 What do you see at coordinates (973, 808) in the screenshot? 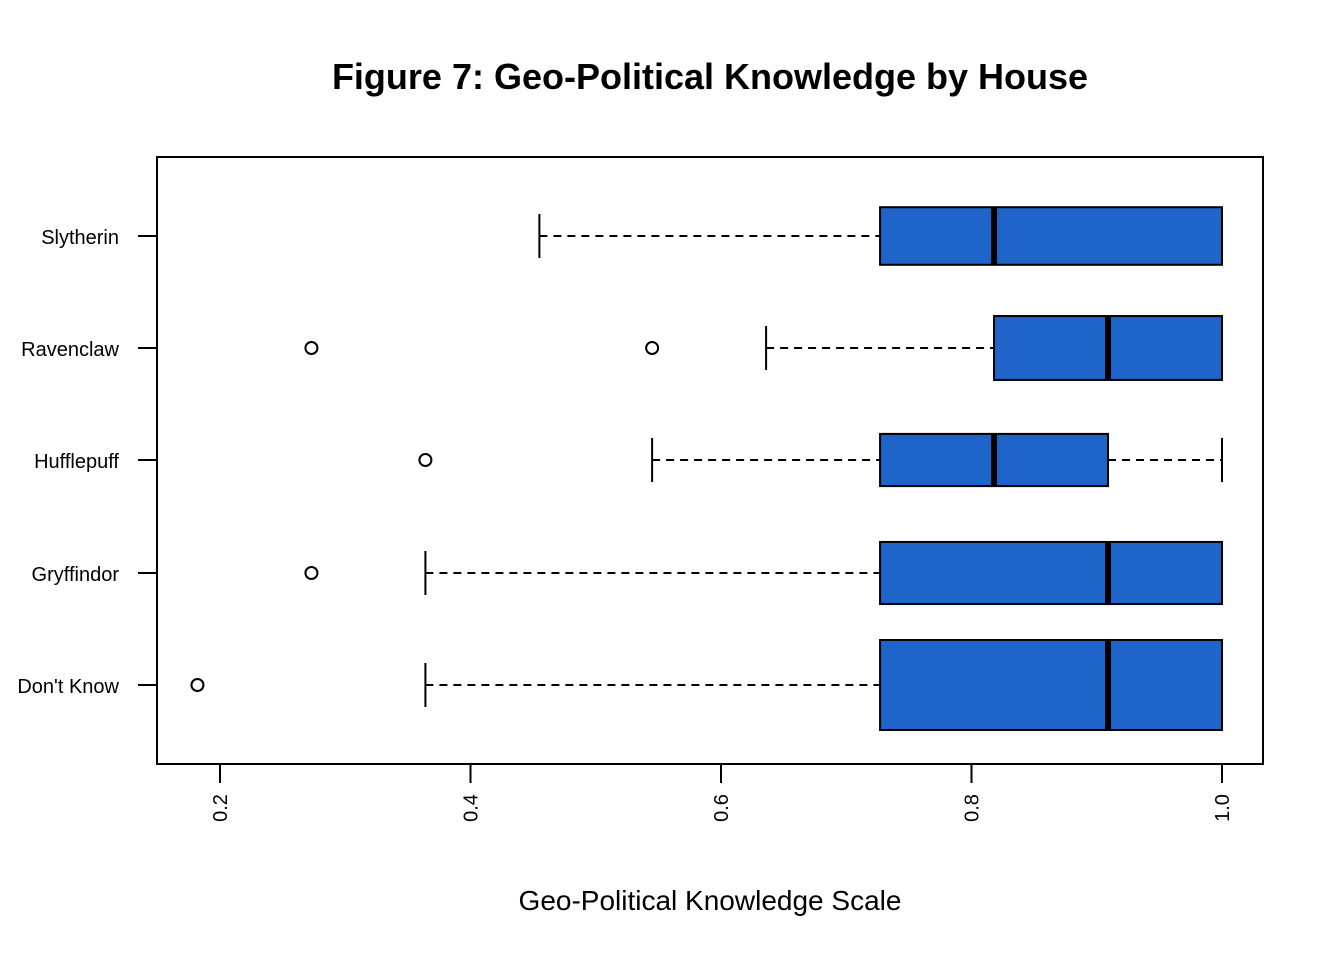
I see `x-tick-label: 0.8` at bounding box center [973, 808].